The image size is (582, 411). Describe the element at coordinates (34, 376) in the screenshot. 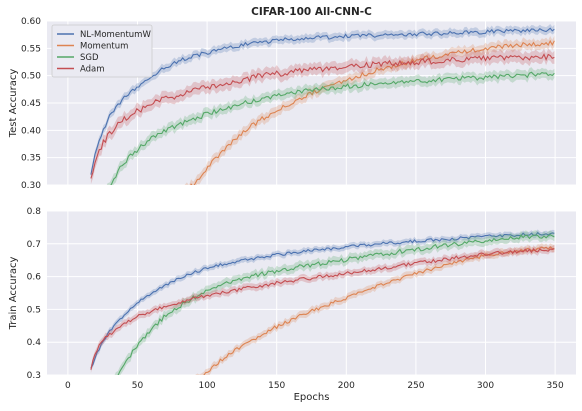

I see `y-tick-label: 0.3` at that location.